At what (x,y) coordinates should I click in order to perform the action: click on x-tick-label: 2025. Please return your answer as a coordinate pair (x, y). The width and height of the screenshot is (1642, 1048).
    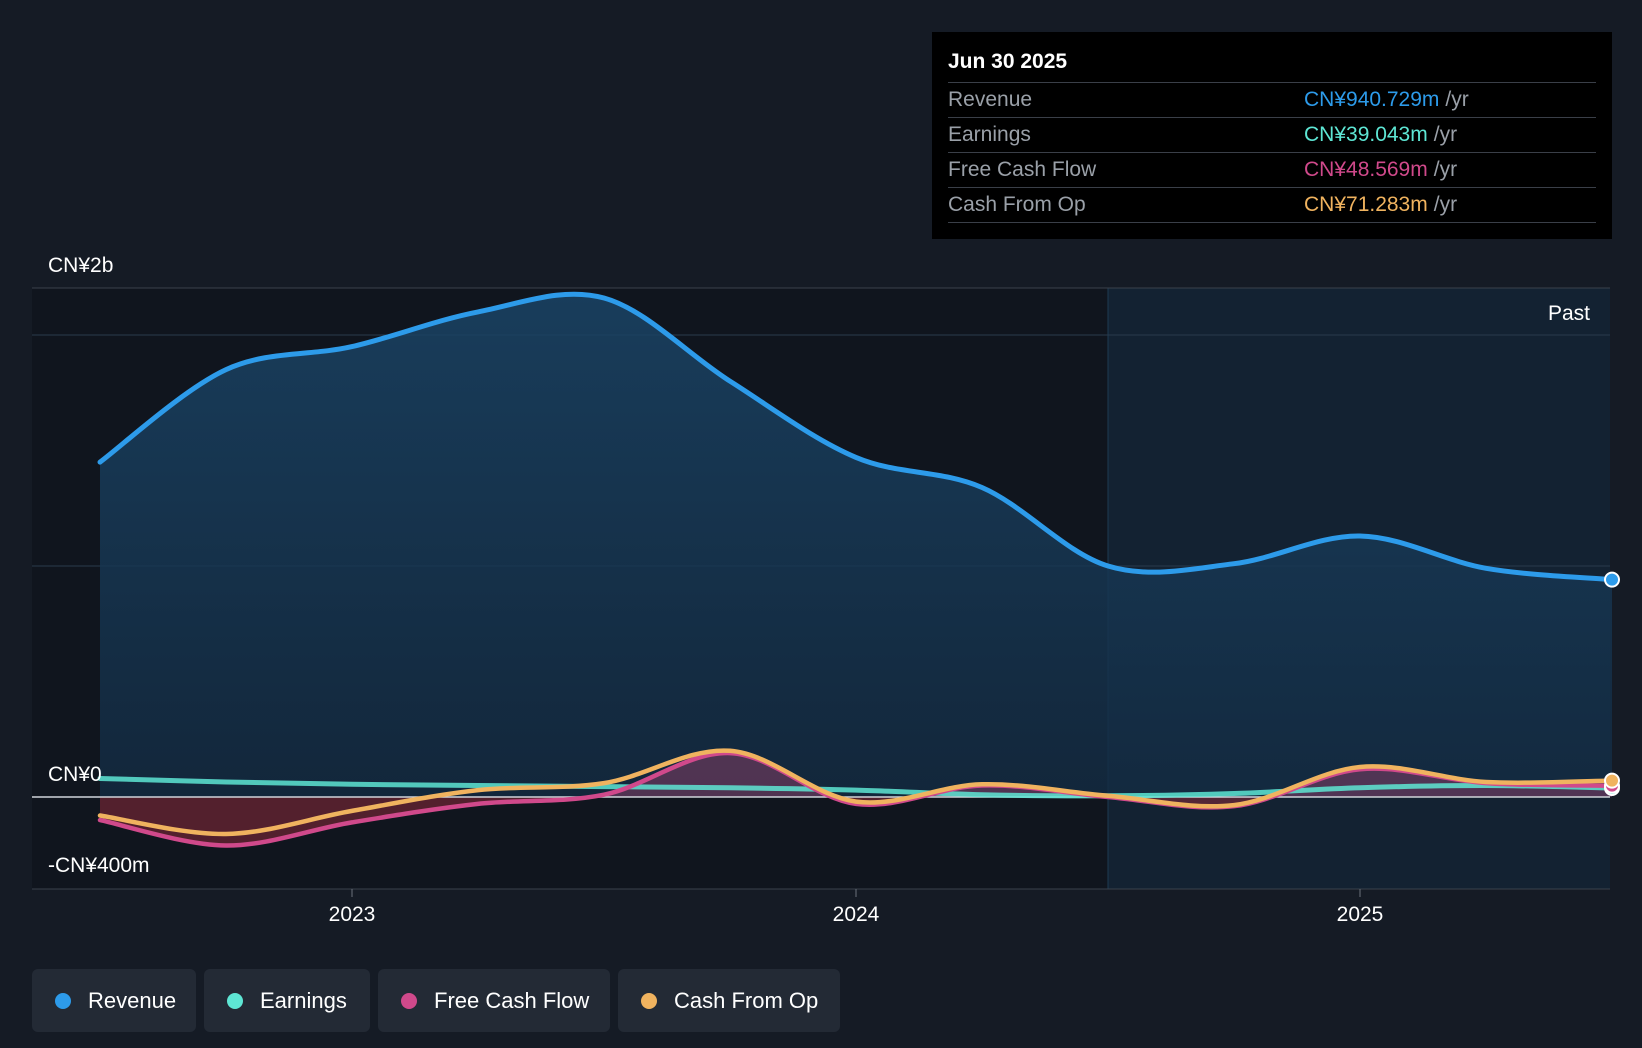
    Looking at the image, I should click on (1360, 914).